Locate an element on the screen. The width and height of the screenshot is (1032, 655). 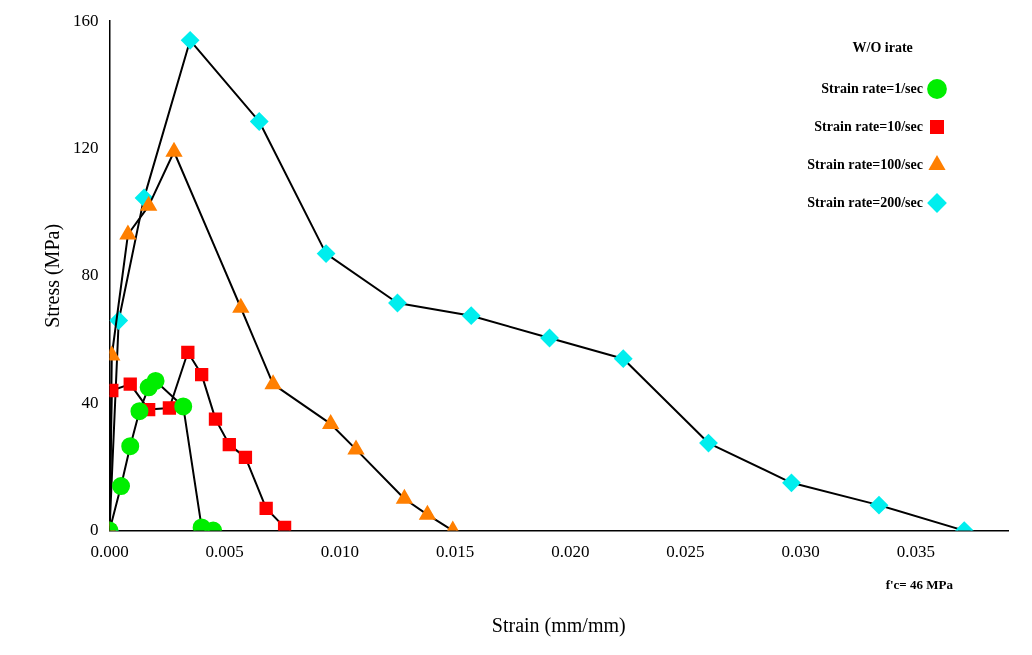
x-tick-label: 0.020 is located at coordinates (570, 552).